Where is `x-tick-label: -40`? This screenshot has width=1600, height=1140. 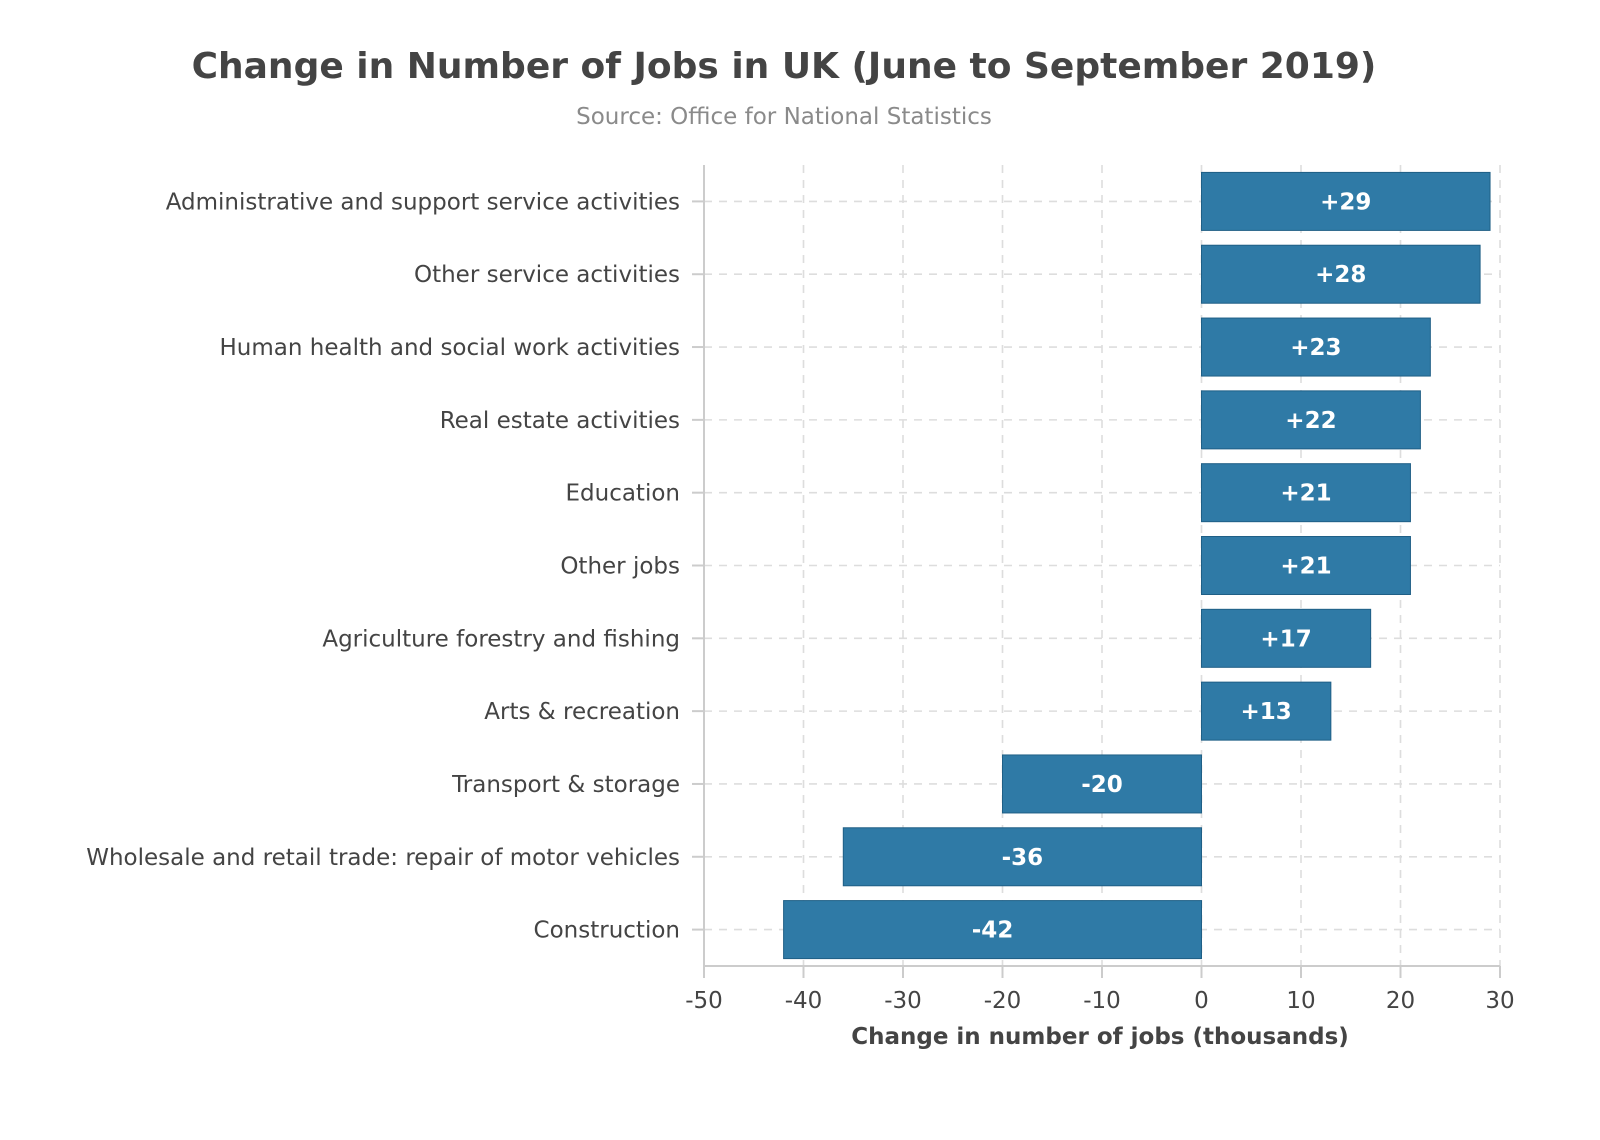
x-tick-label: -40 is located at coordinates (804, 1001).